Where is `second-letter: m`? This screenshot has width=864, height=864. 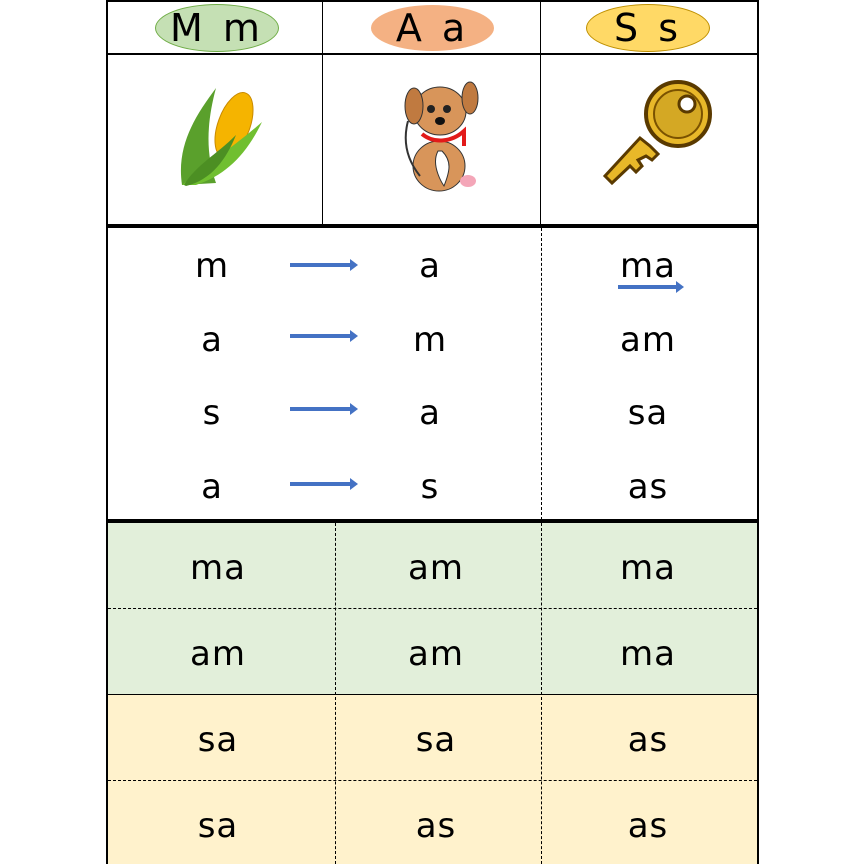 second-letter: m is located at coordinates (430, 340).